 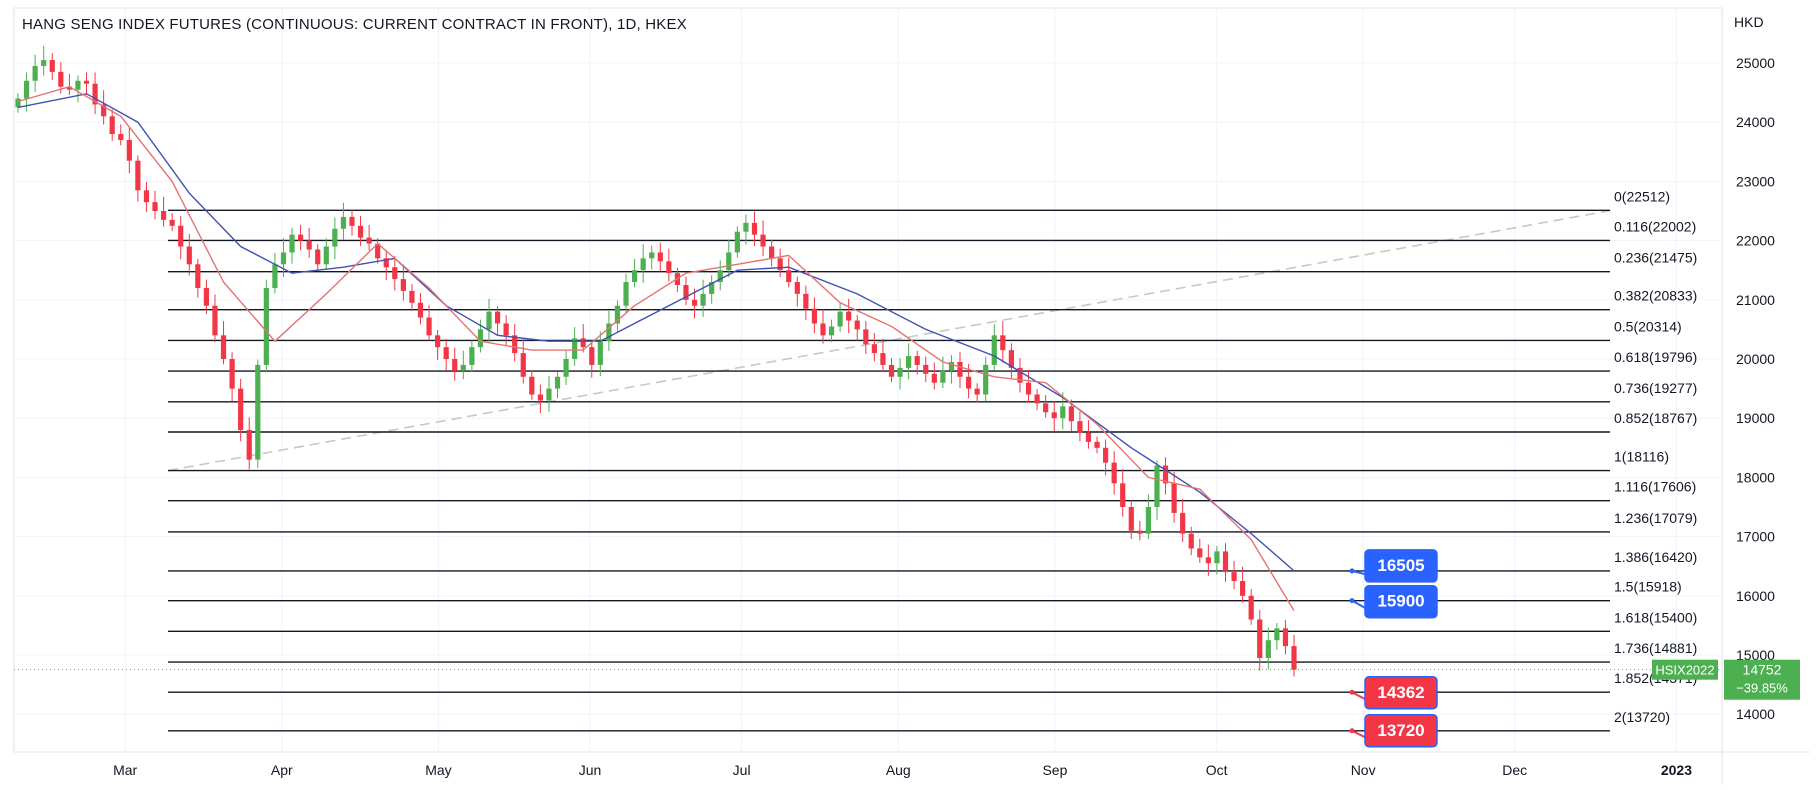 What do you see at coordinates (1393, 648) in the screenshot?
I see `target-labels: 16505 15900 14362 13720` at bounding box center [1393, 648].